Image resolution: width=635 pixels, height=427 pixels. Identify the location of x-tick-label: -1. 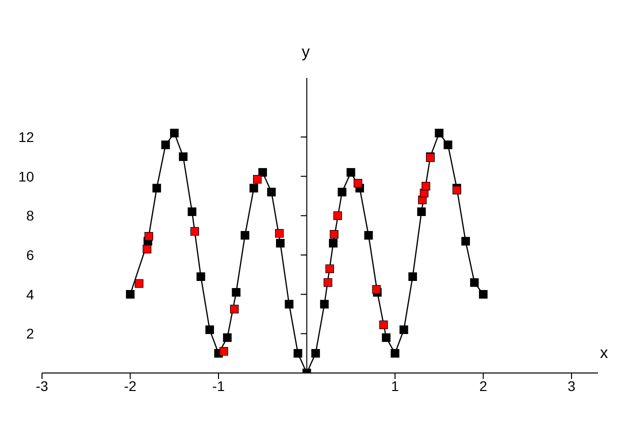
(218, 386).